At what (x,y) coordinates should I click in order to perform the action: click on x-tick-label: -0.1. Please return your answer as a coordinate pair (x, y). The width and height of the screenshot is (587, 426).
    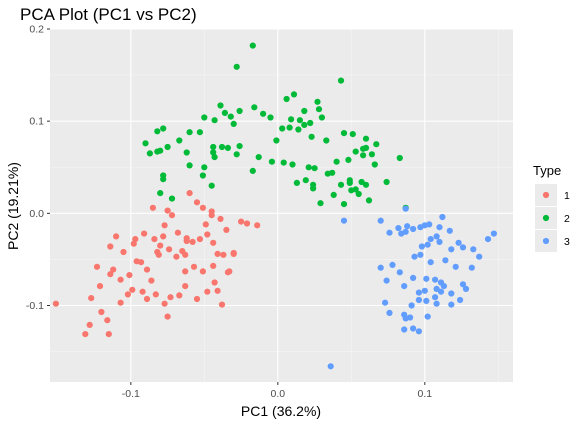
    Looking at the image, I should click on (131, 394).